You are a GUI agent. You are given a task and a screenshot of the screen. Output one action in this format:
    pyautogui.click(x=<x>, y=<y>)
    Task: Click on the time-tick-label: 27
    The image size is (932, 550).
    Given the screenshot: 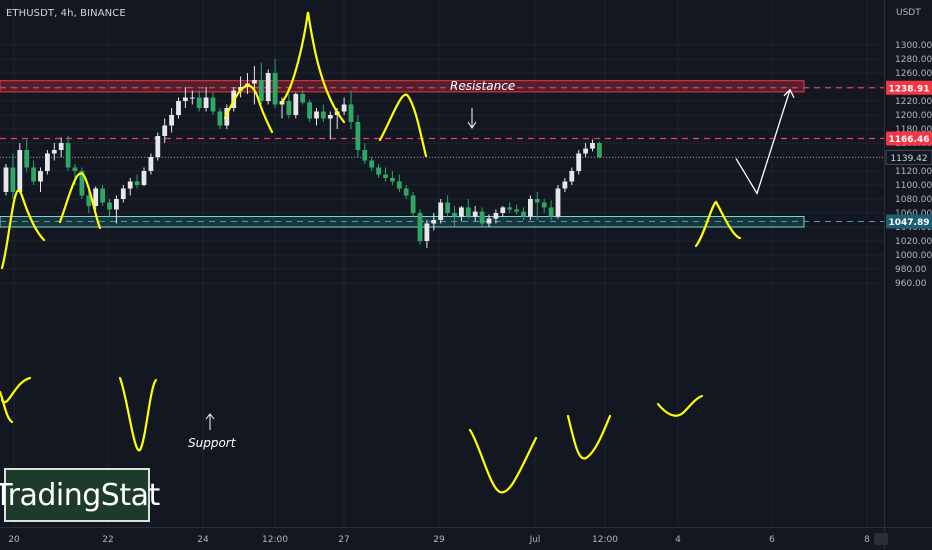 What is the action you would take?
    pyautogui.click(x=343, y=540)
    